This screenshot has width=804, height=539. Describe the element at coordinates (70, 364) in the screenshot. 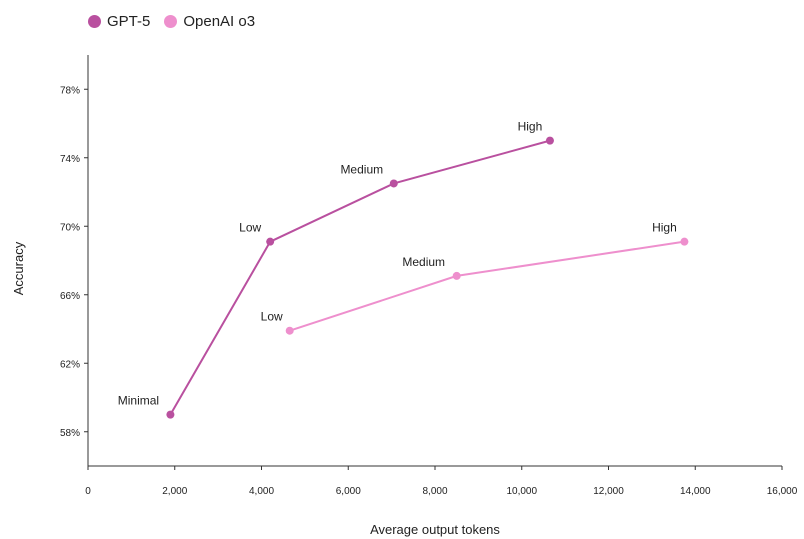

I see `y-tick-label: 62%` at that location.